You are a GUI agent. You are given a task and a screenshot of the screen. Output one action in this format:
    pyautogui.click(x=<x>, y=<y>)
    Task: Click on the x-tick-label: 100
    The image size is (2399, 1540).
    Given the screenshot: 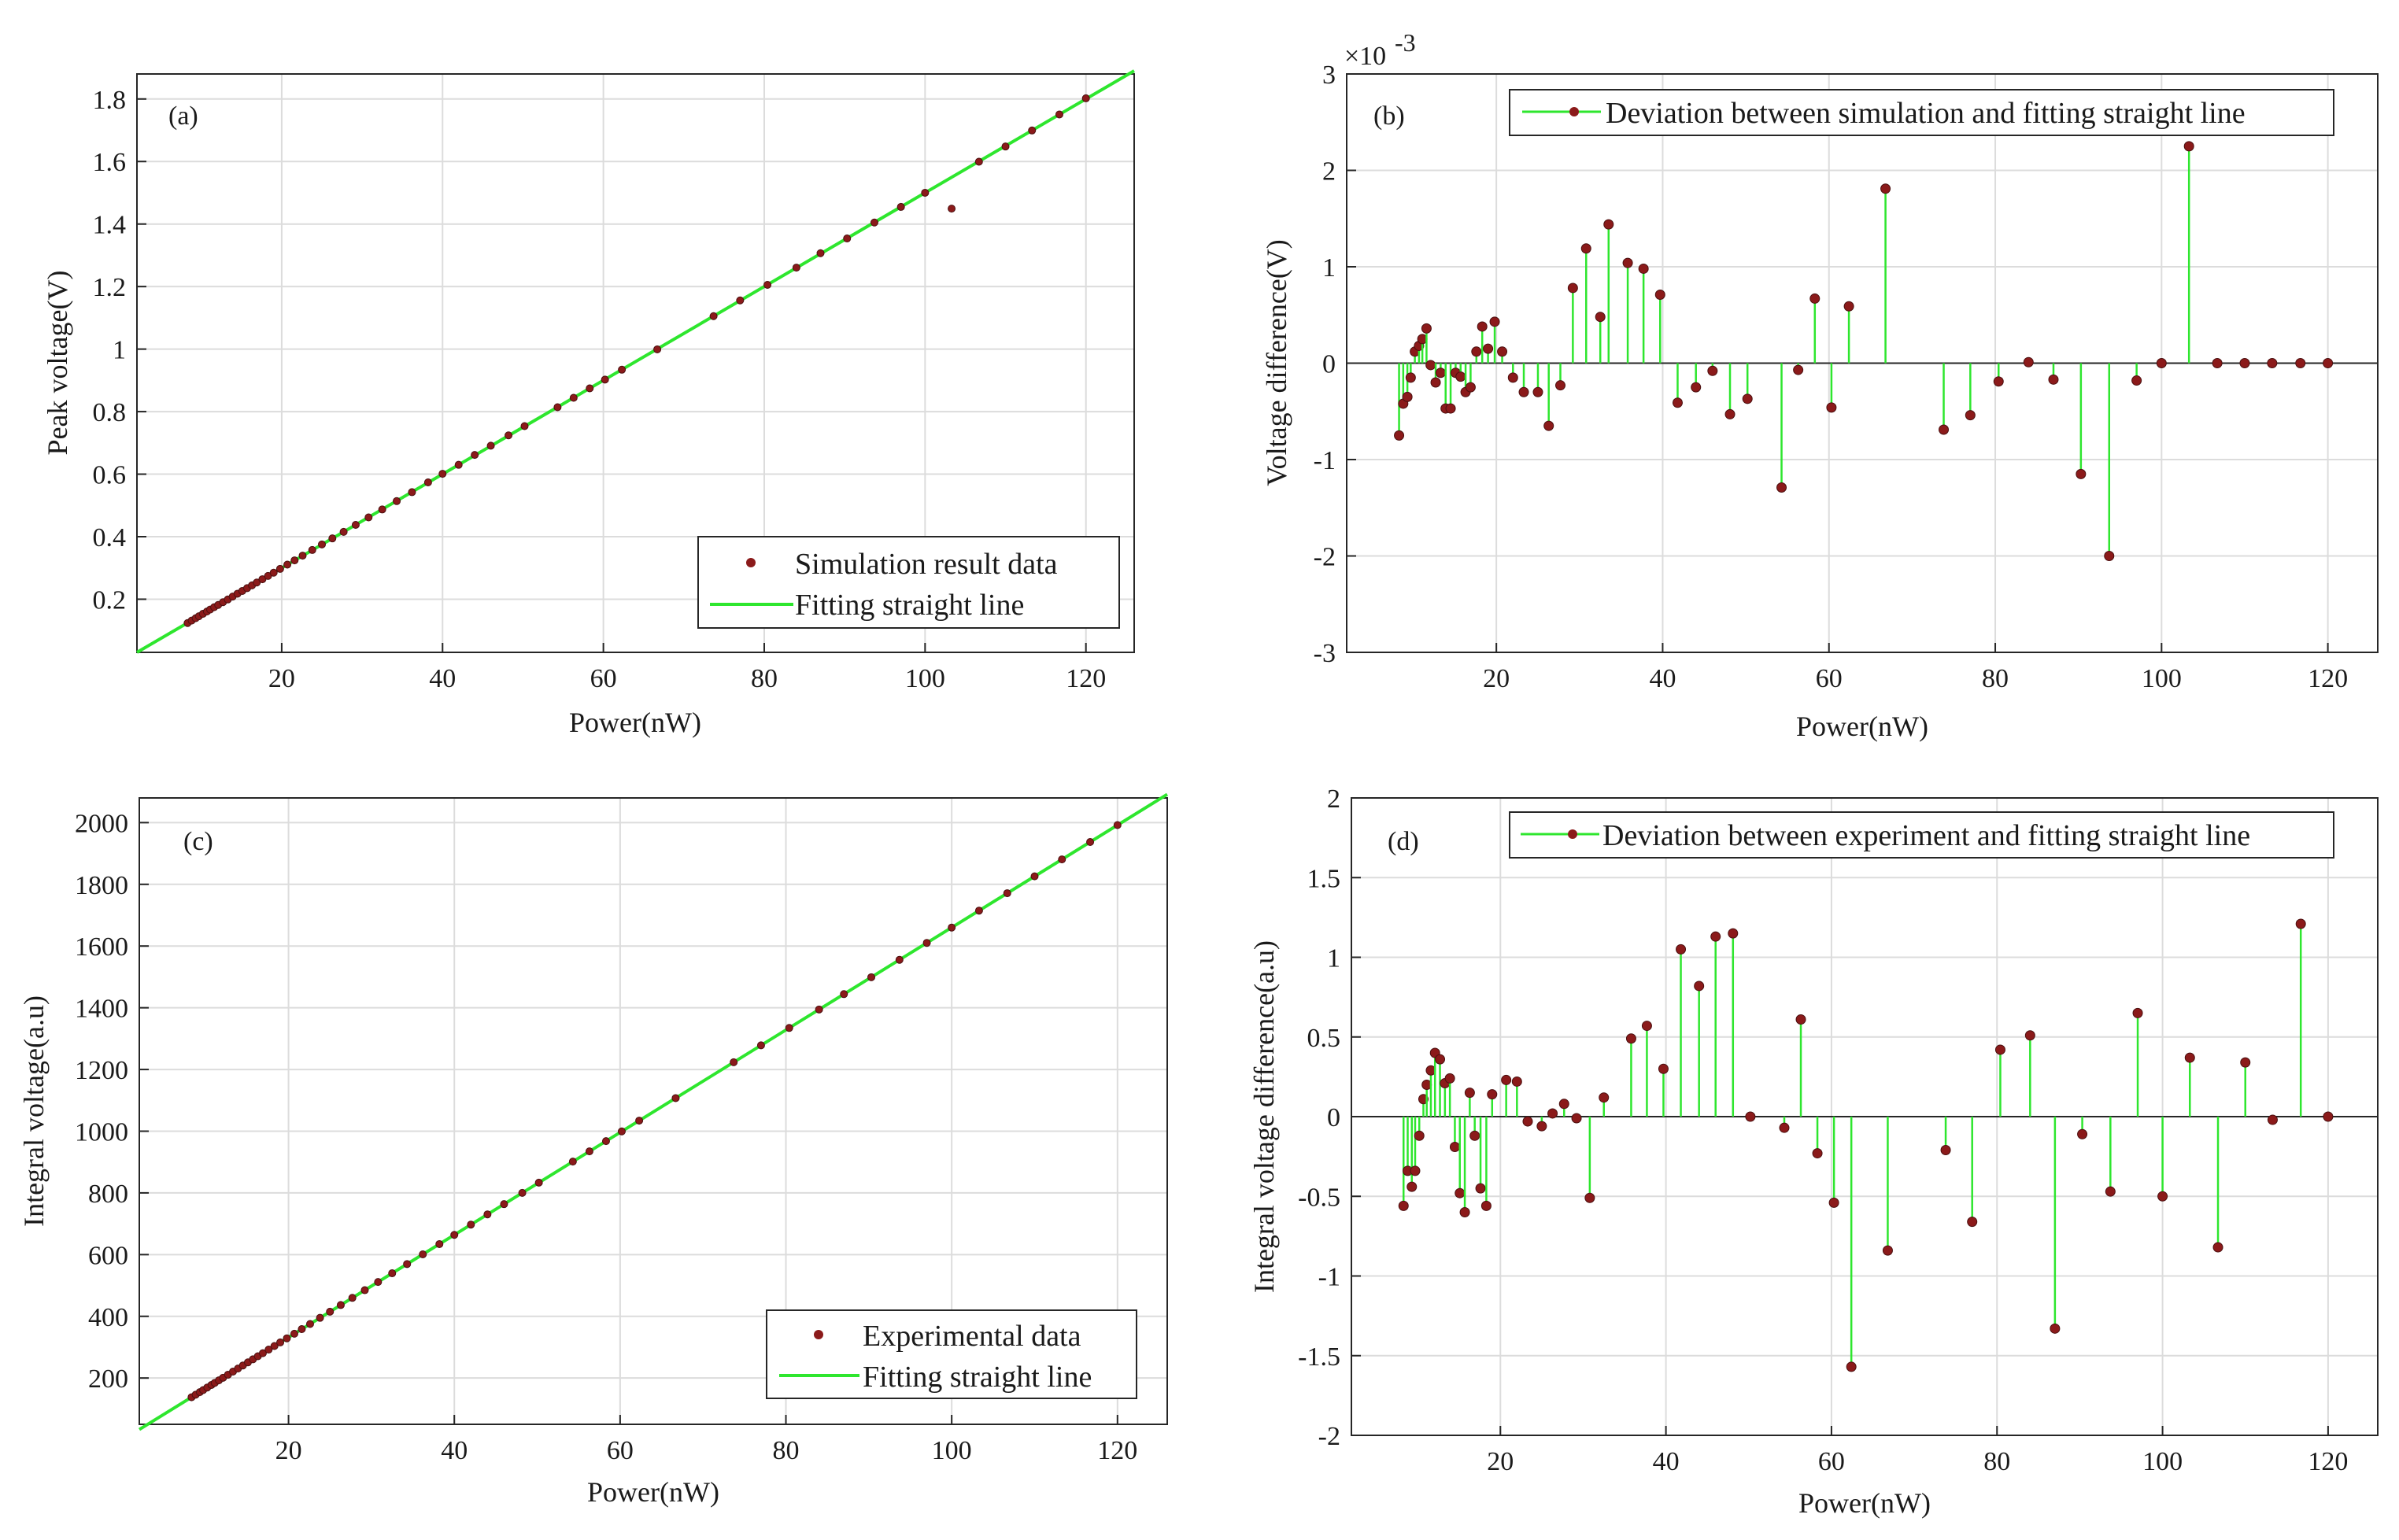 What is the action you would take?
    pyautogui.click(x=925, y=678)
    